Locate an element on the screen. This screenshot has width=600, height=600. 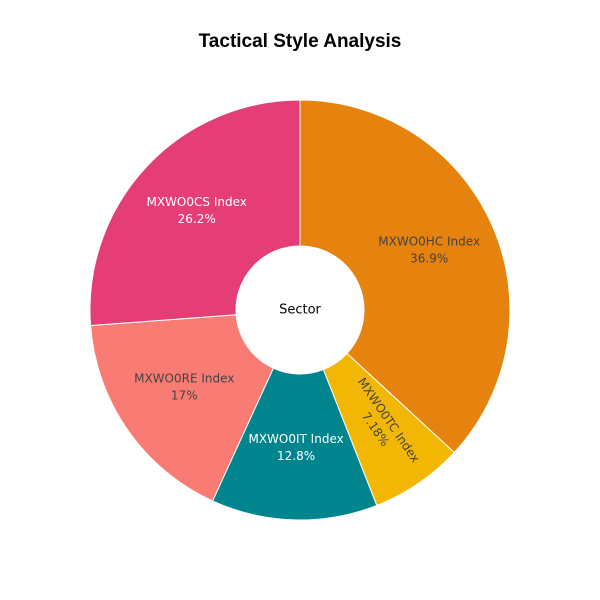
slice-label-mxwo0hc-index: MXWO0HC Index 36.9% is located at coordinates (429, 249).